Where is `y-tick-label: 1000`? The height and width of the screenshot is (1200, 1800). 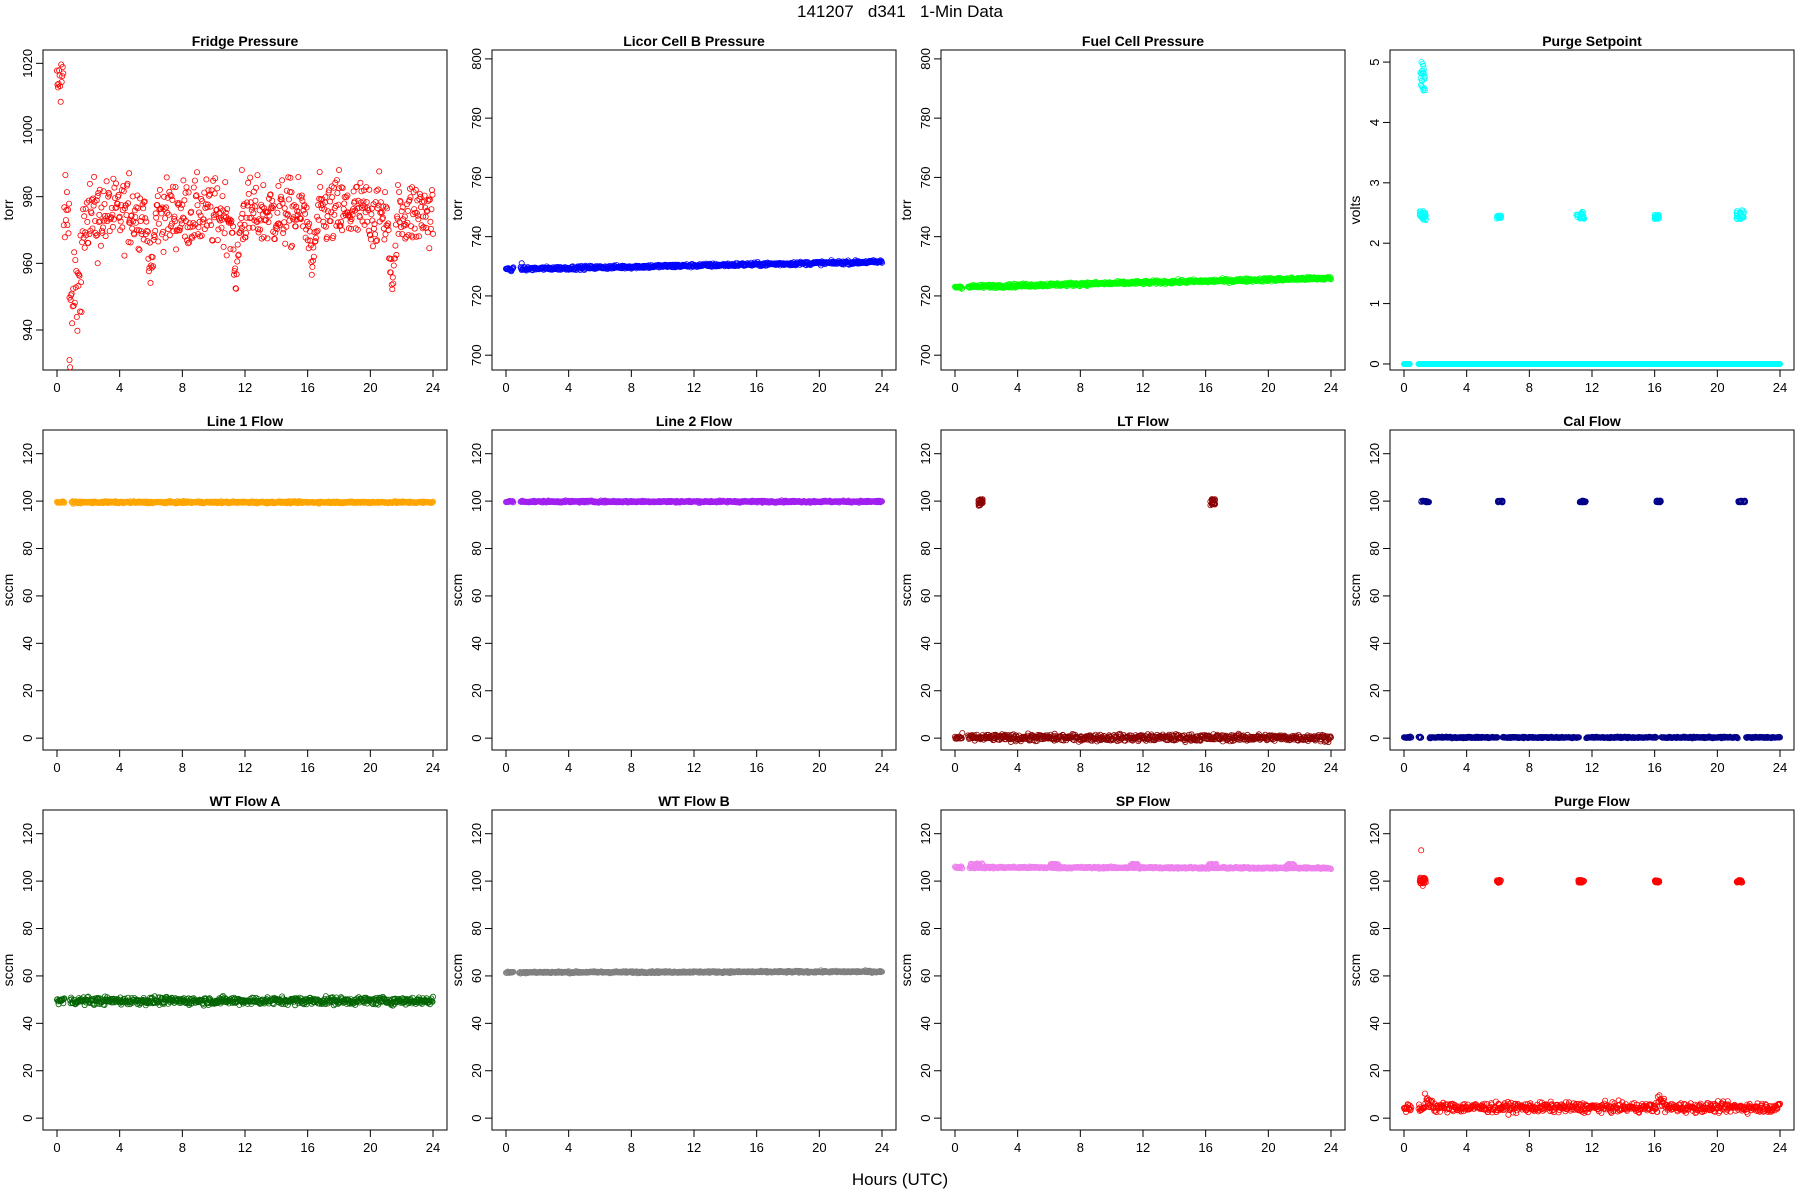
y-tick-label: 1000 is located at coordinates (27, 130).